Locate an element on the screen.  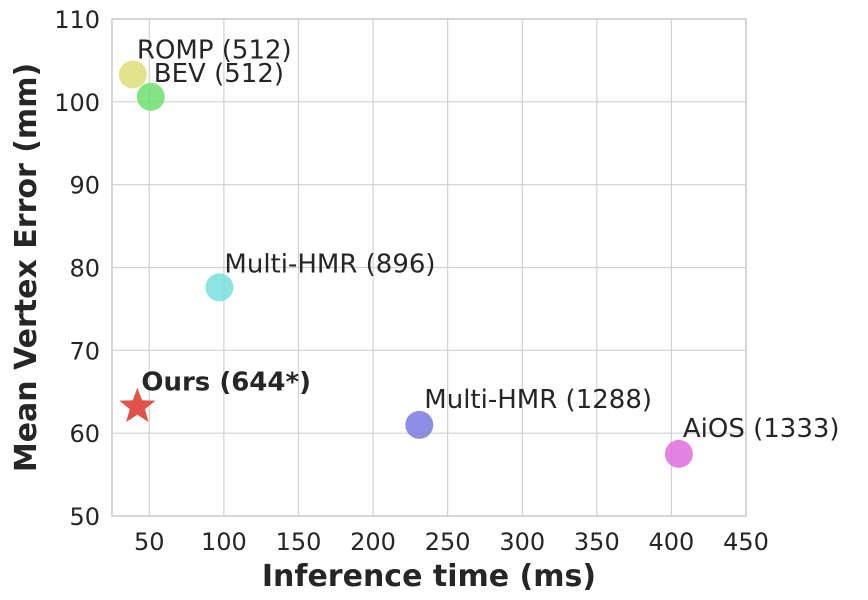
y-tick-label: 100 is located at coordinates (77, 103).